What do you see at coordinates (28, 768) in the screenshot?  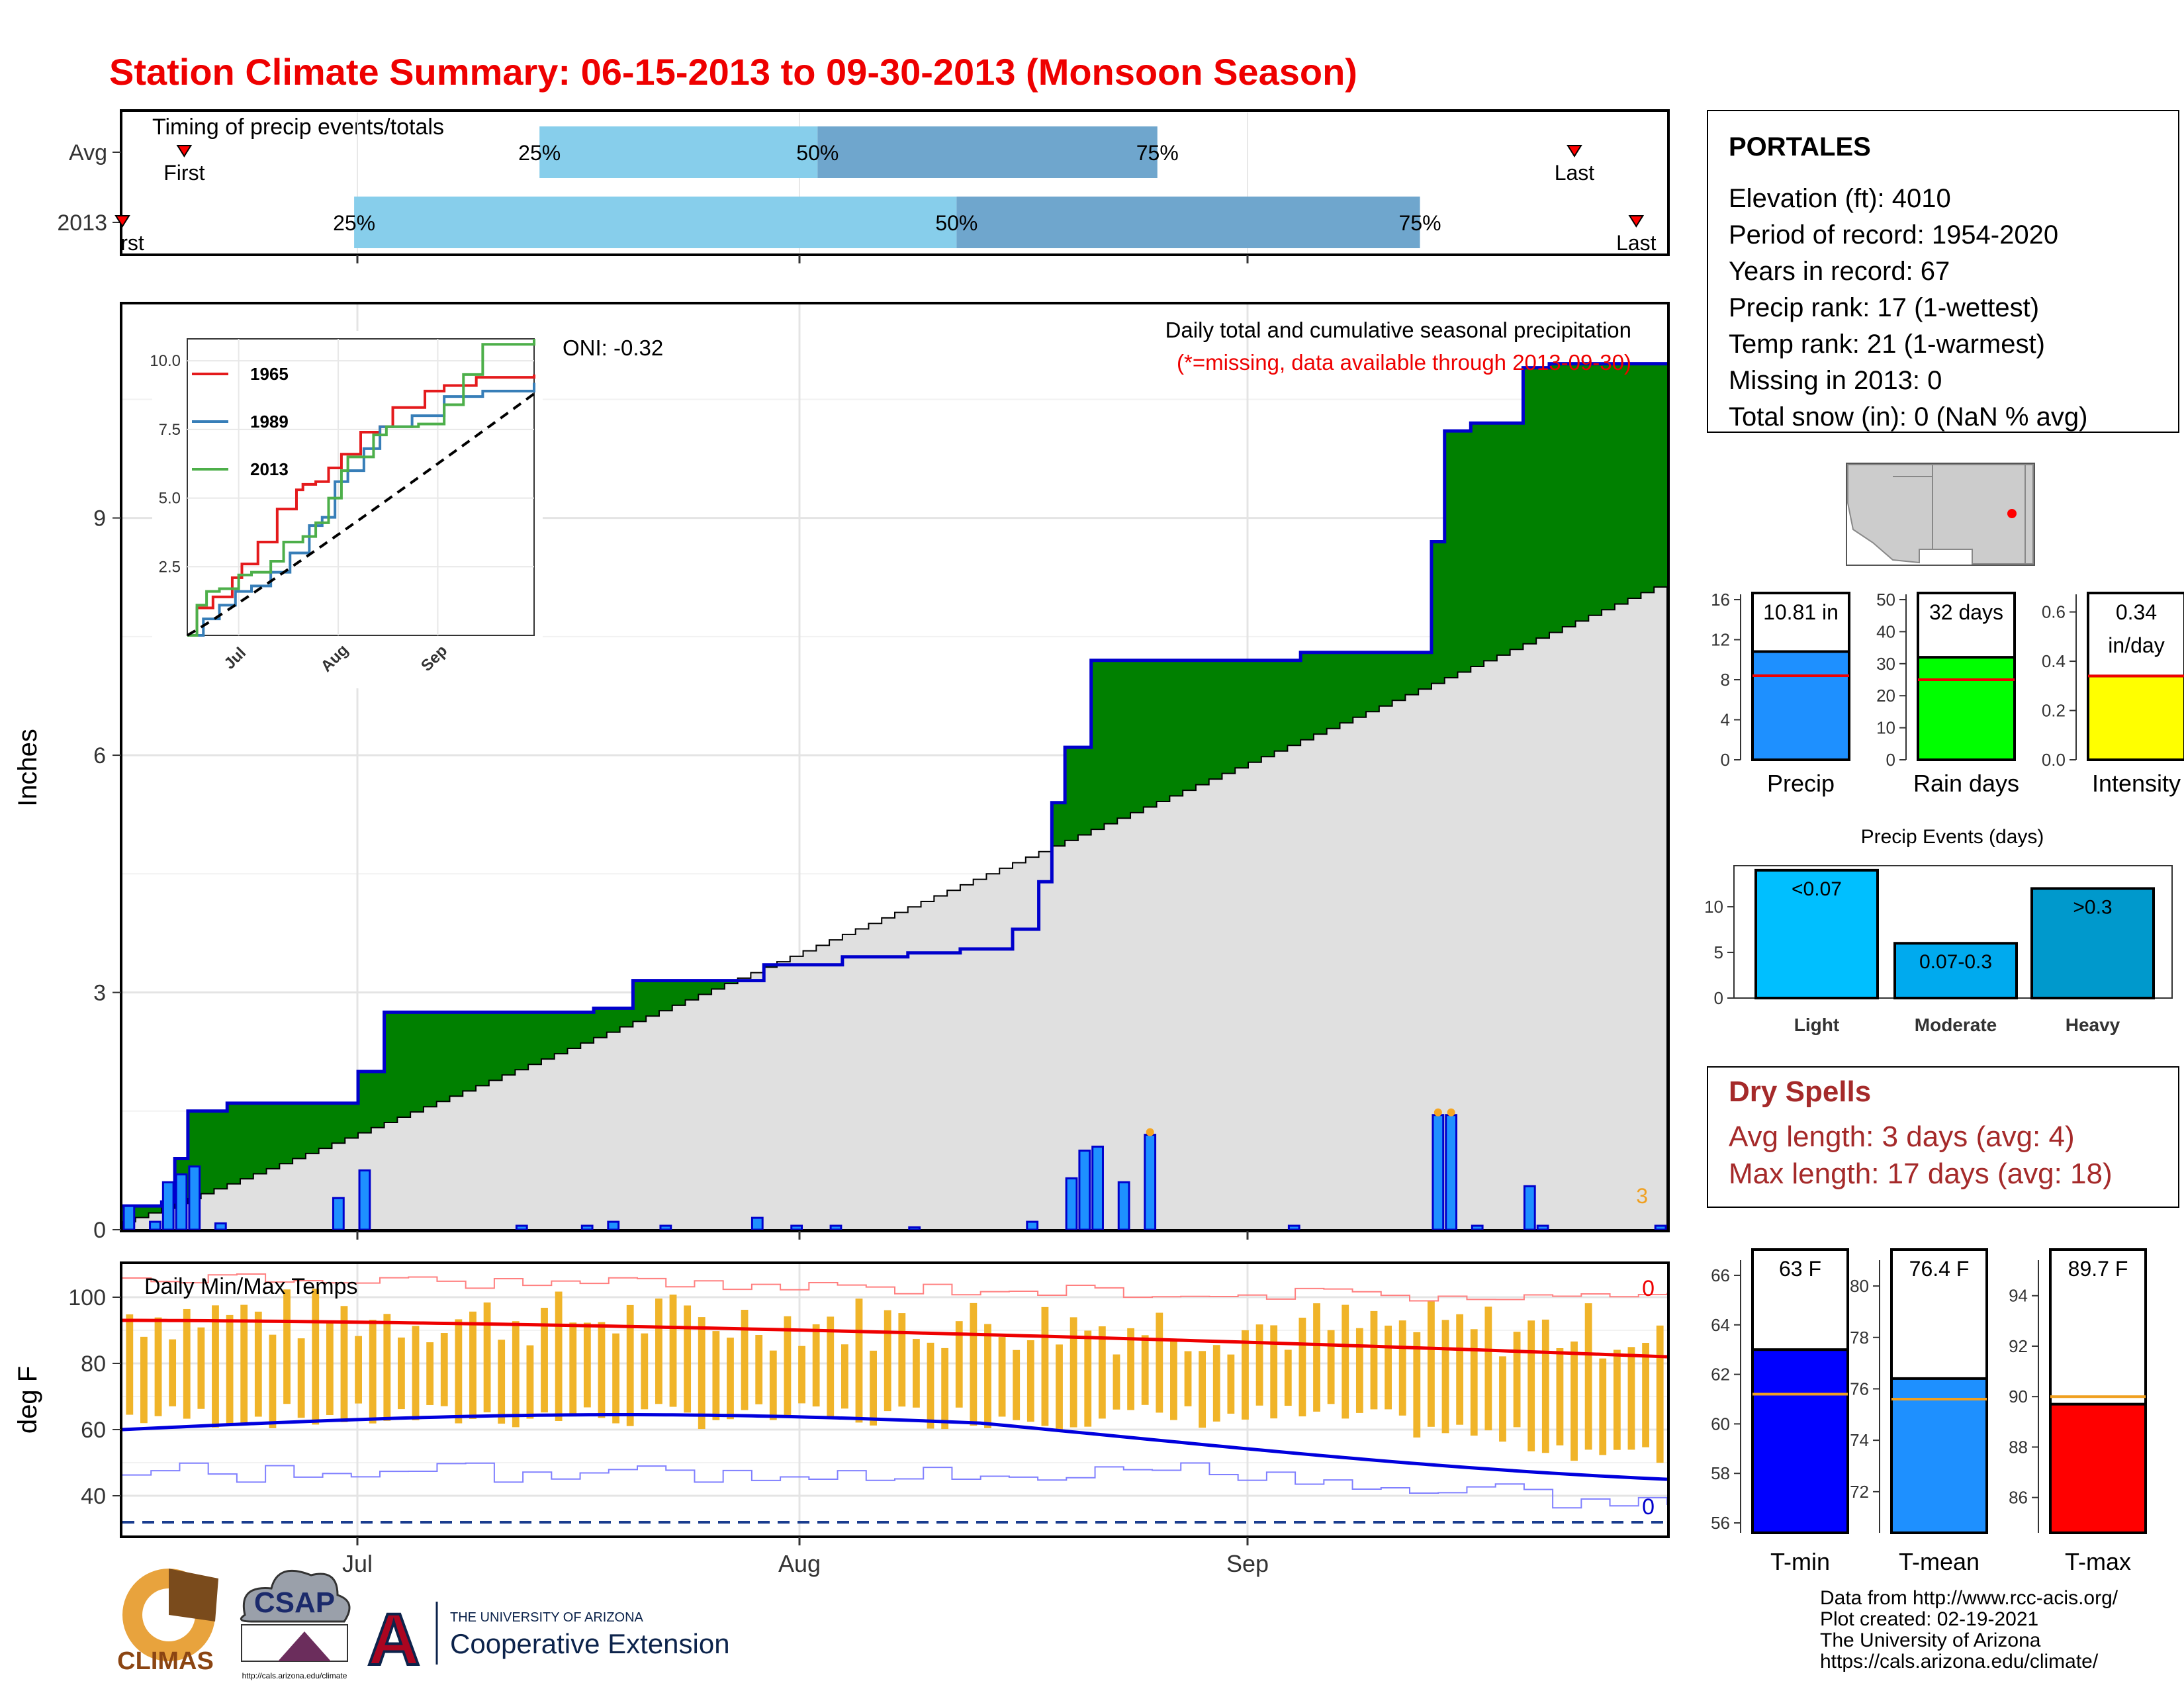 I see `y-axis-title: Inches` at bounding box center [28, 768].